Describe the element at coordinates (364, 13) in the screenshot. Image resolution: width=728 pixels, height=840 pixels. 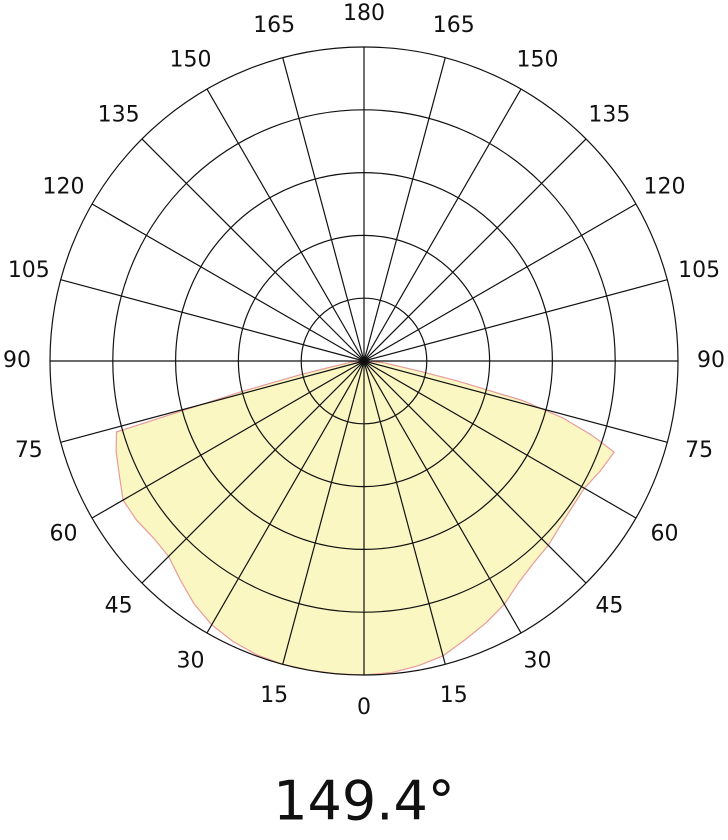
I see `angle-label: 180` at that location.